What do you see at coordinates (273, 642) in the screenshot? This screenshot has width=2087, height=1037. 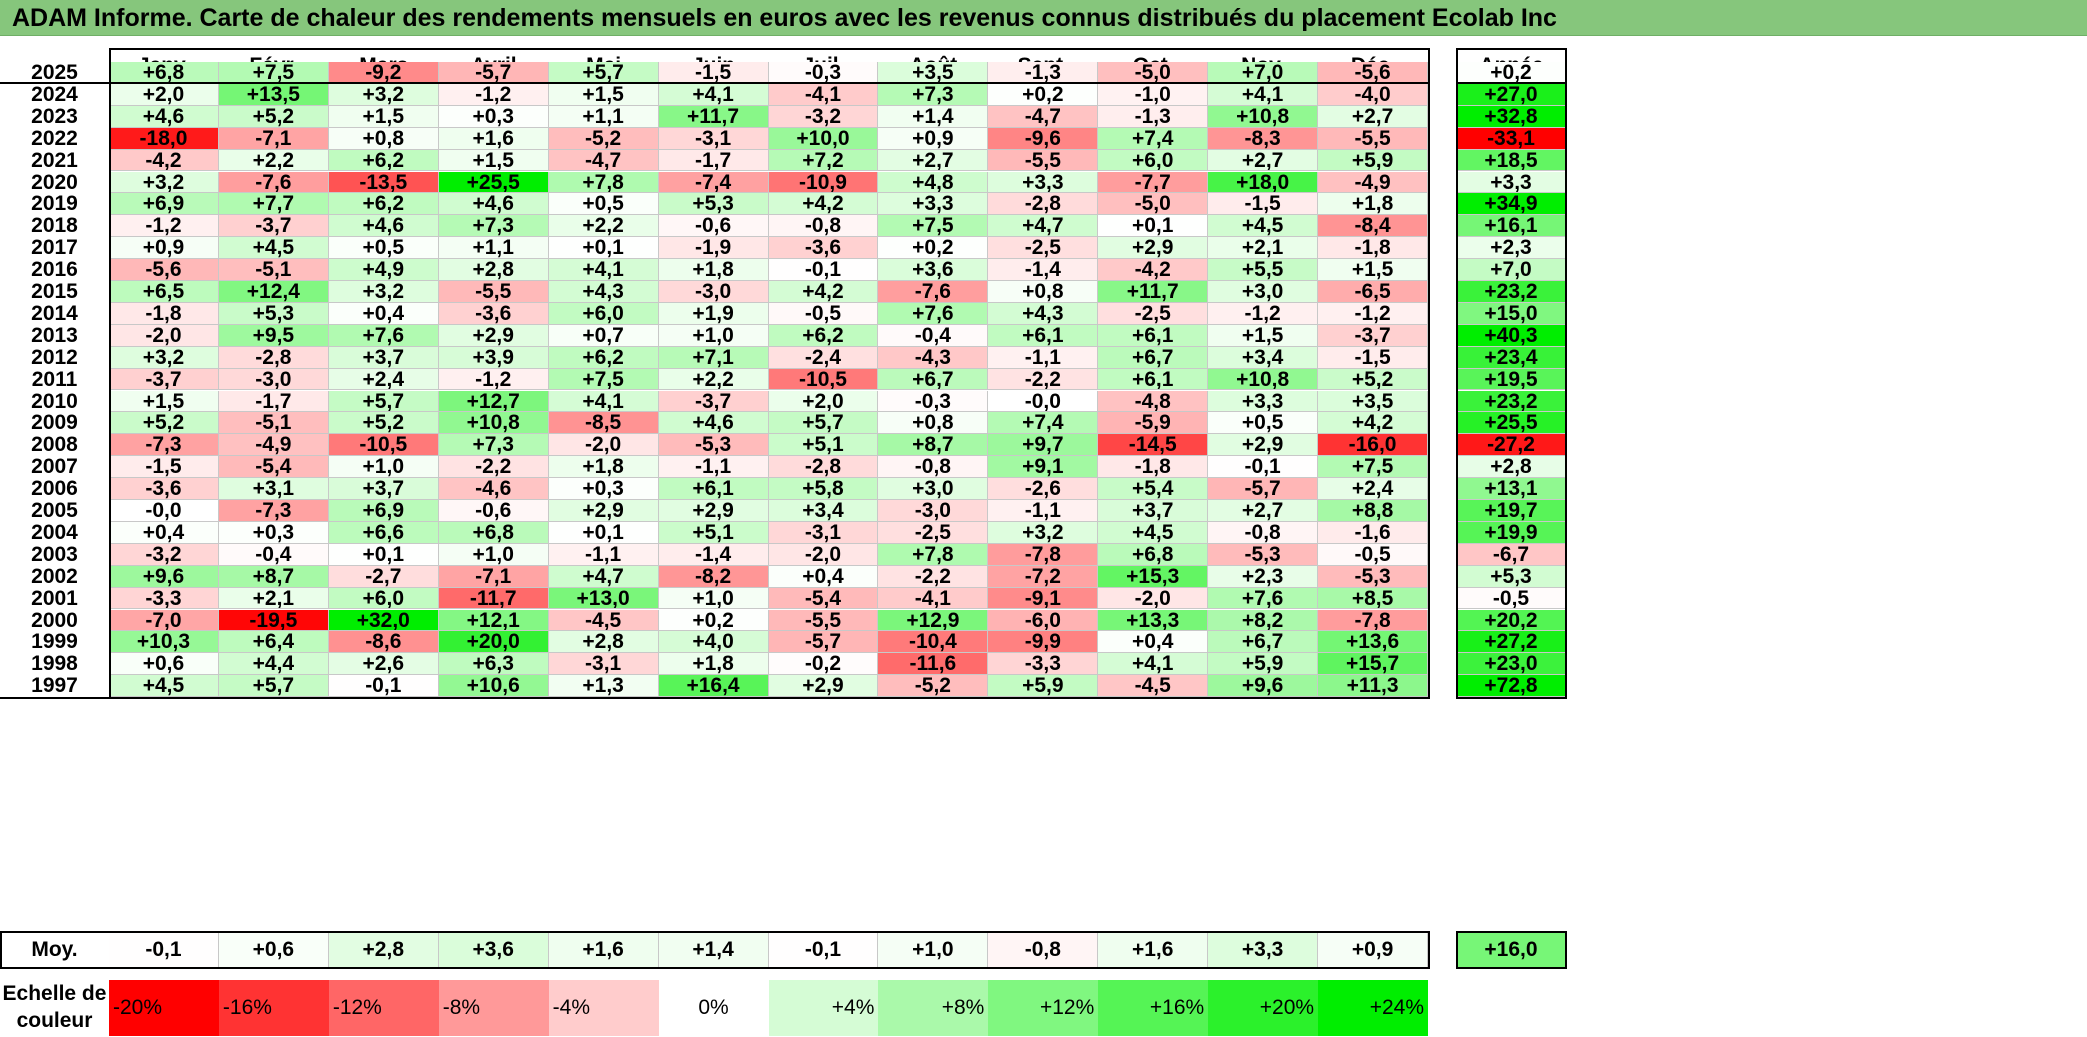 I see `heatmap-cell: +6,4` at bounding box center [273, 642].